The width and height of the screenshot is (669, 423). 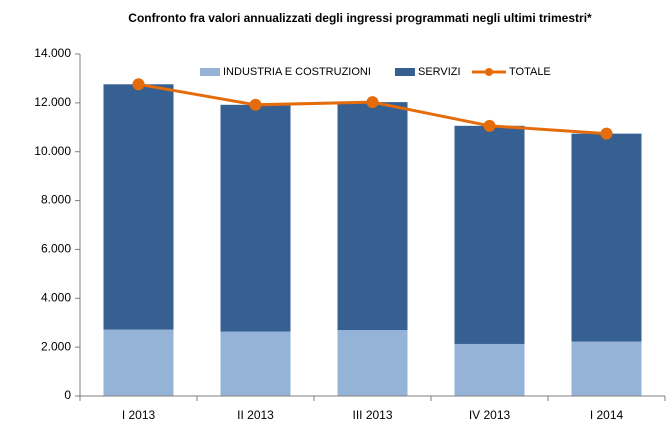 I want to click on y-tick-label: 4.000, so click(x=56, y=297).